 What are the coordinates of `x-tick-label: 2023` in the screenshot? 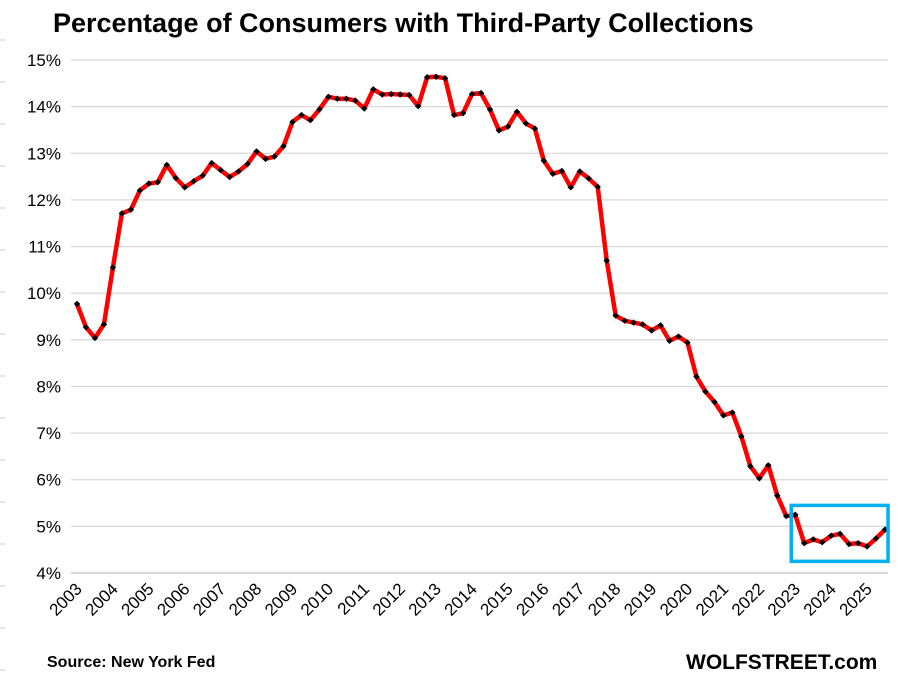 It's located at (784, 599).